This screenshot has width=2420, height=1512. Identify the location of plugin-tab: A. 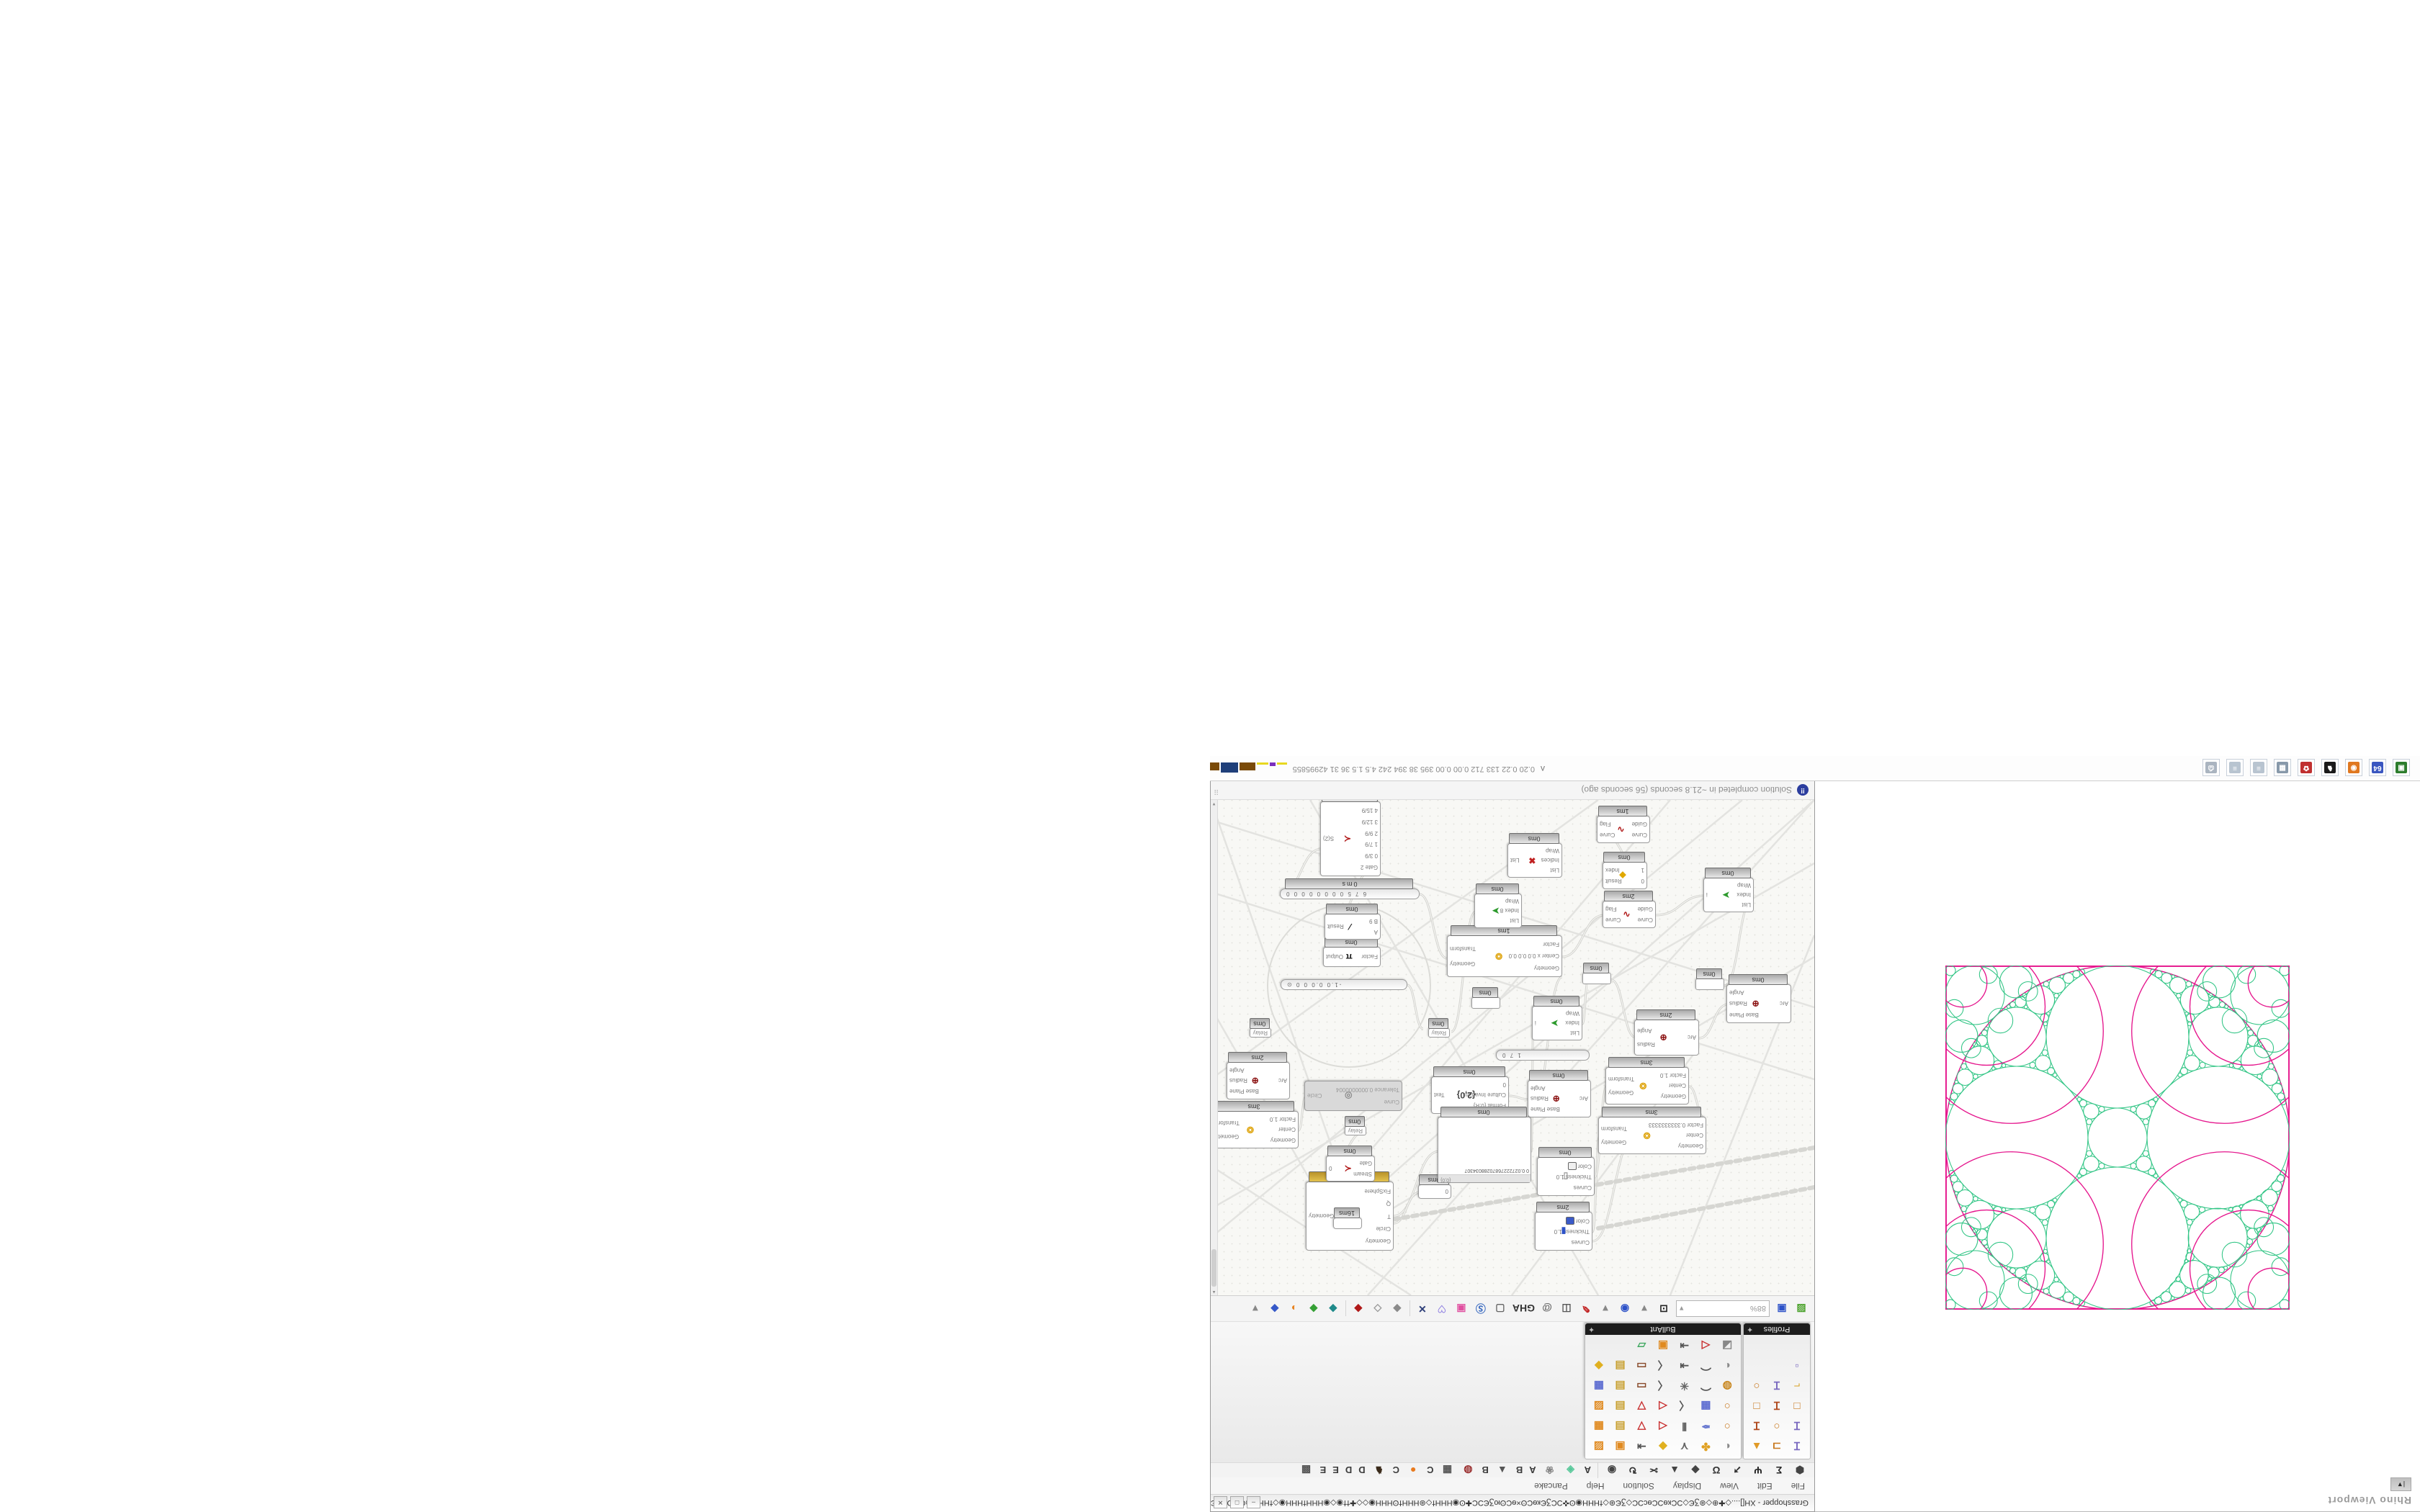
(1588, 1470).